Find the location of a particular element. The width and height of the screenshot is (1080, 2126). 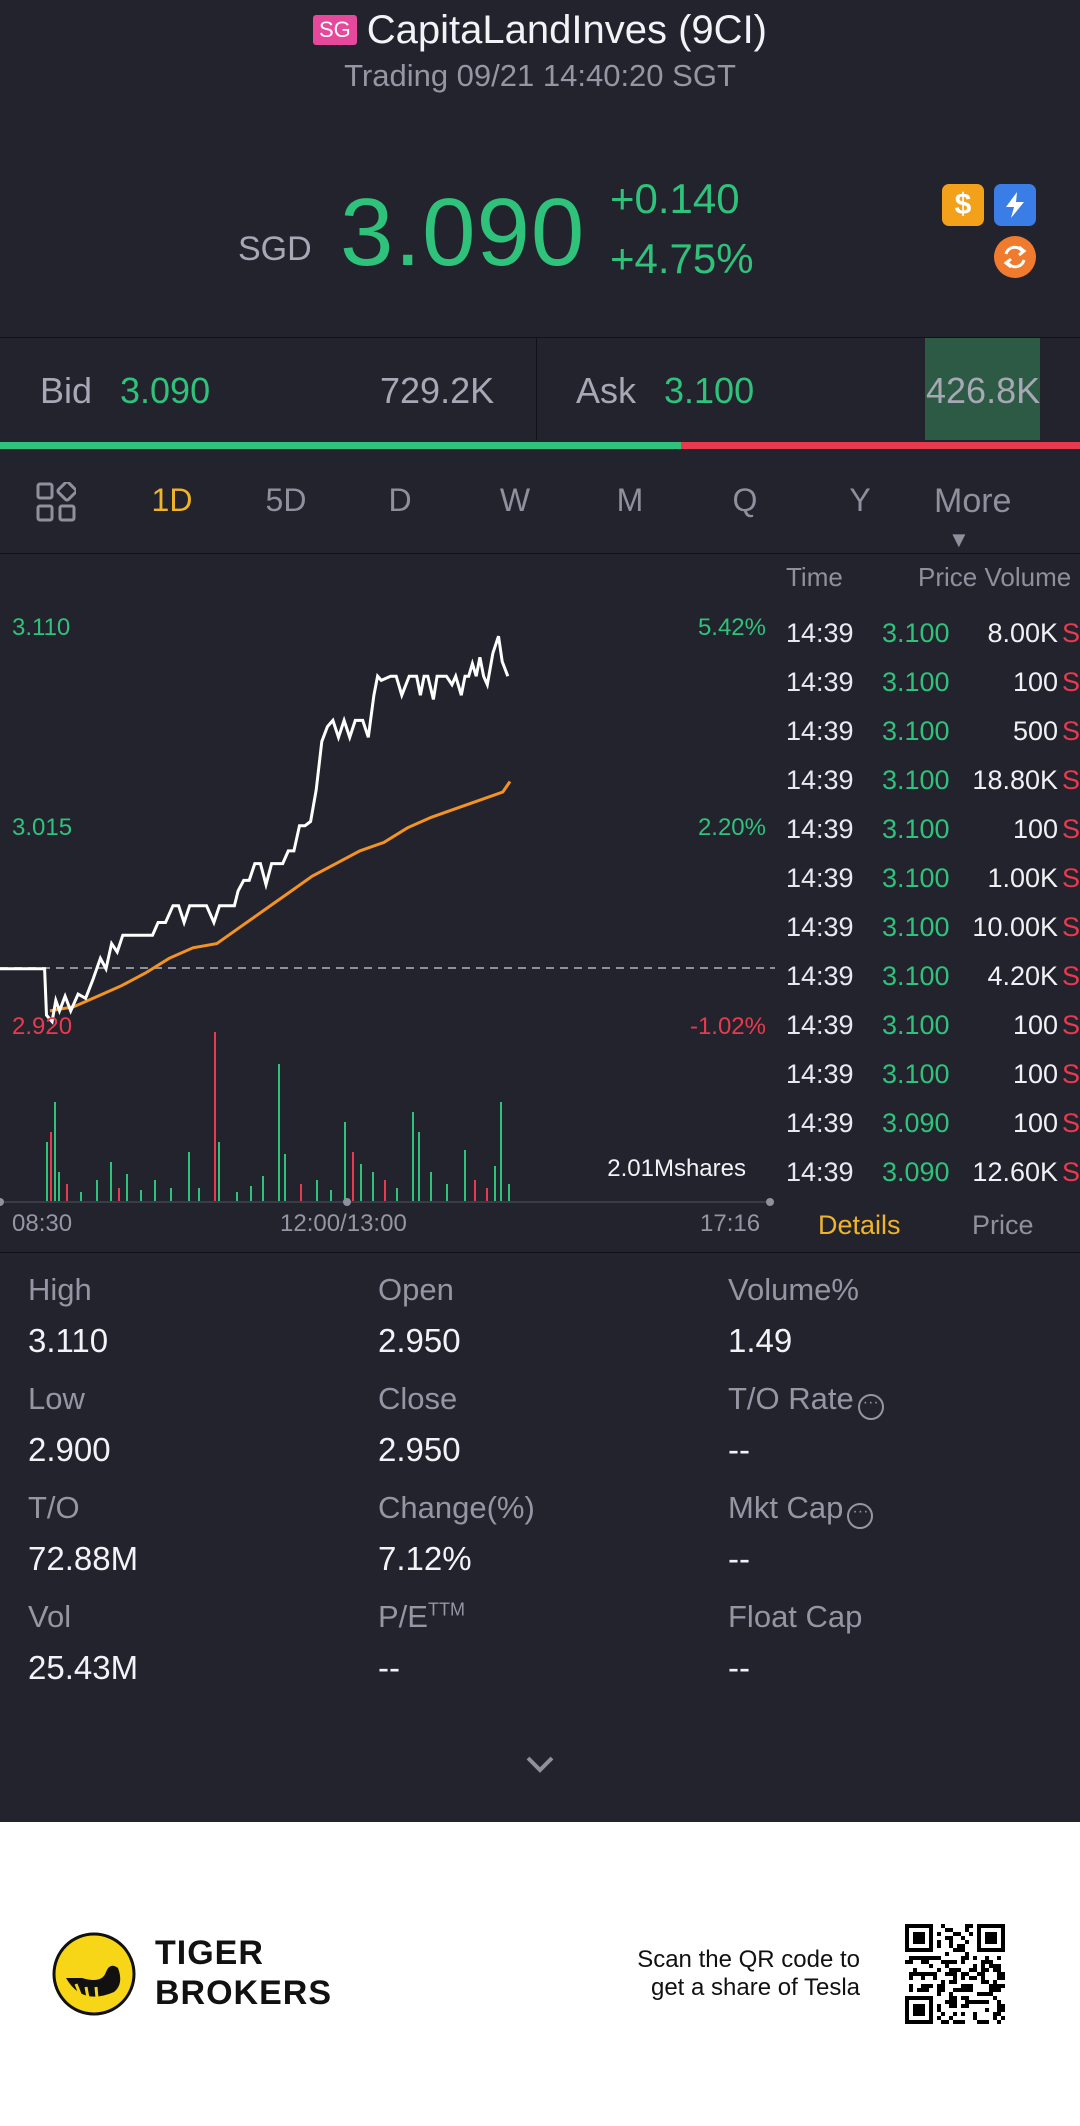

stat-label-text: High is located at coordinates (60, 1289).